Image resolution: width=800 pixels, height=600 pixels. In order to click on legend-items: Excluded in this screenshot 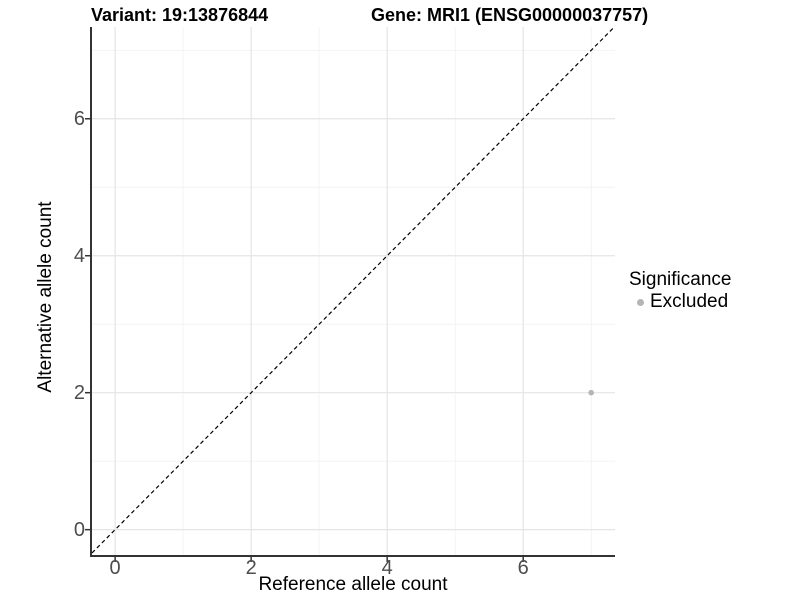, I will do `click(679, 302)`.